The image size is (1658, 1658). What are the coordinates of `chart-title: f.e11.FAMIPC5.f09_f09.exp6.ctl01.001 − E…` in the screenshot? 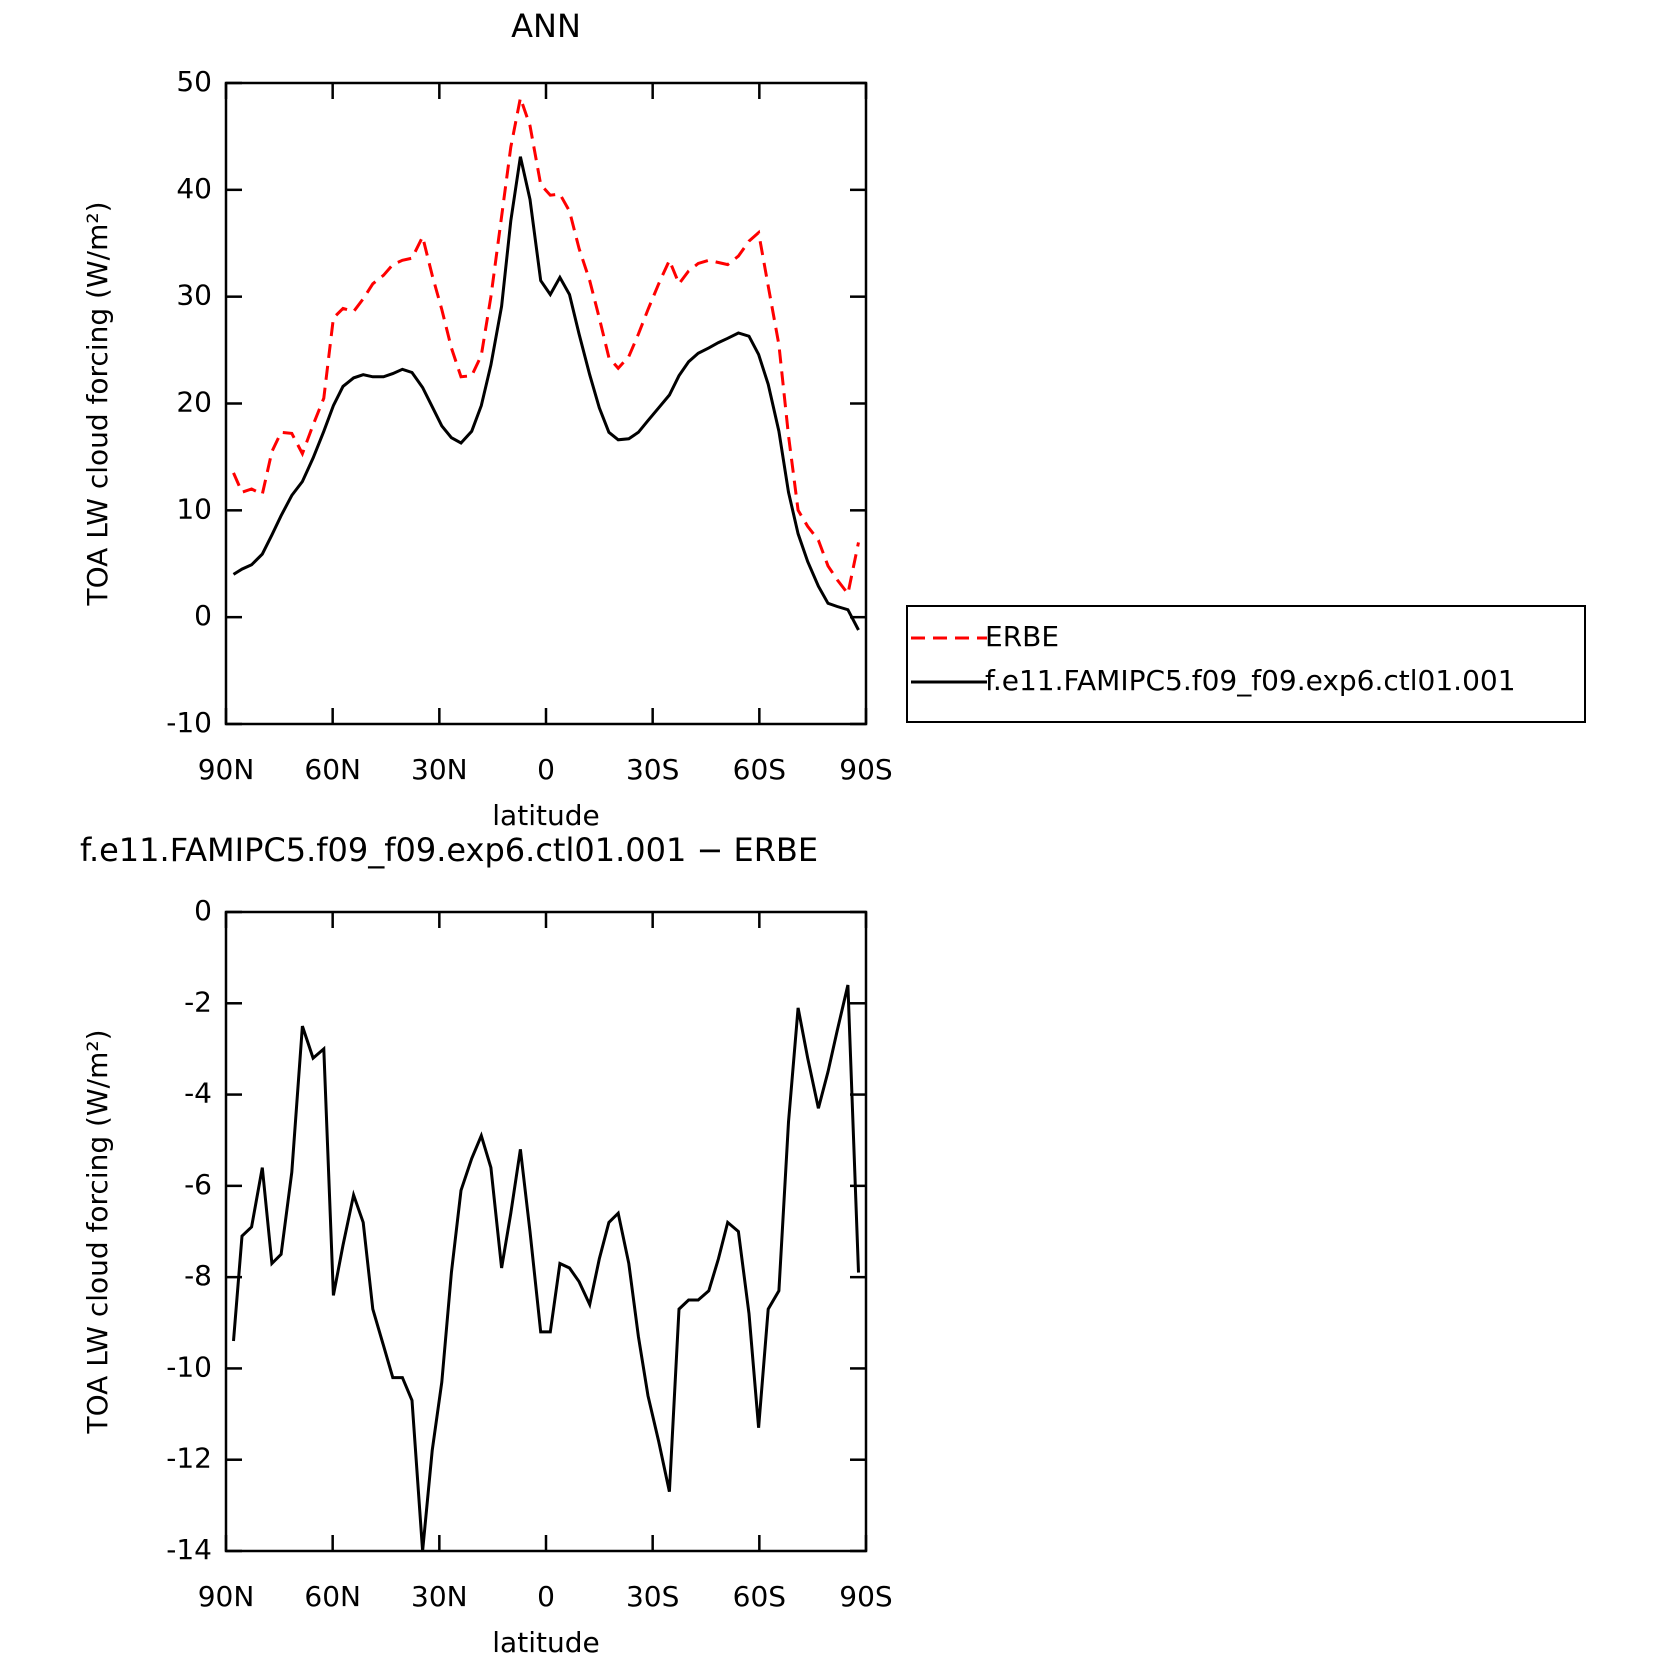 It's located at (449, 850).